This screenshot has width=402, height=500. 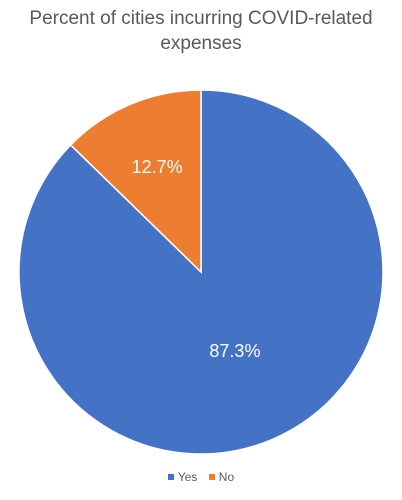 What do you see at coordinates (201, 476) in the screenshot?
I see `legend: Yes No` at bounding box center [201, 476].